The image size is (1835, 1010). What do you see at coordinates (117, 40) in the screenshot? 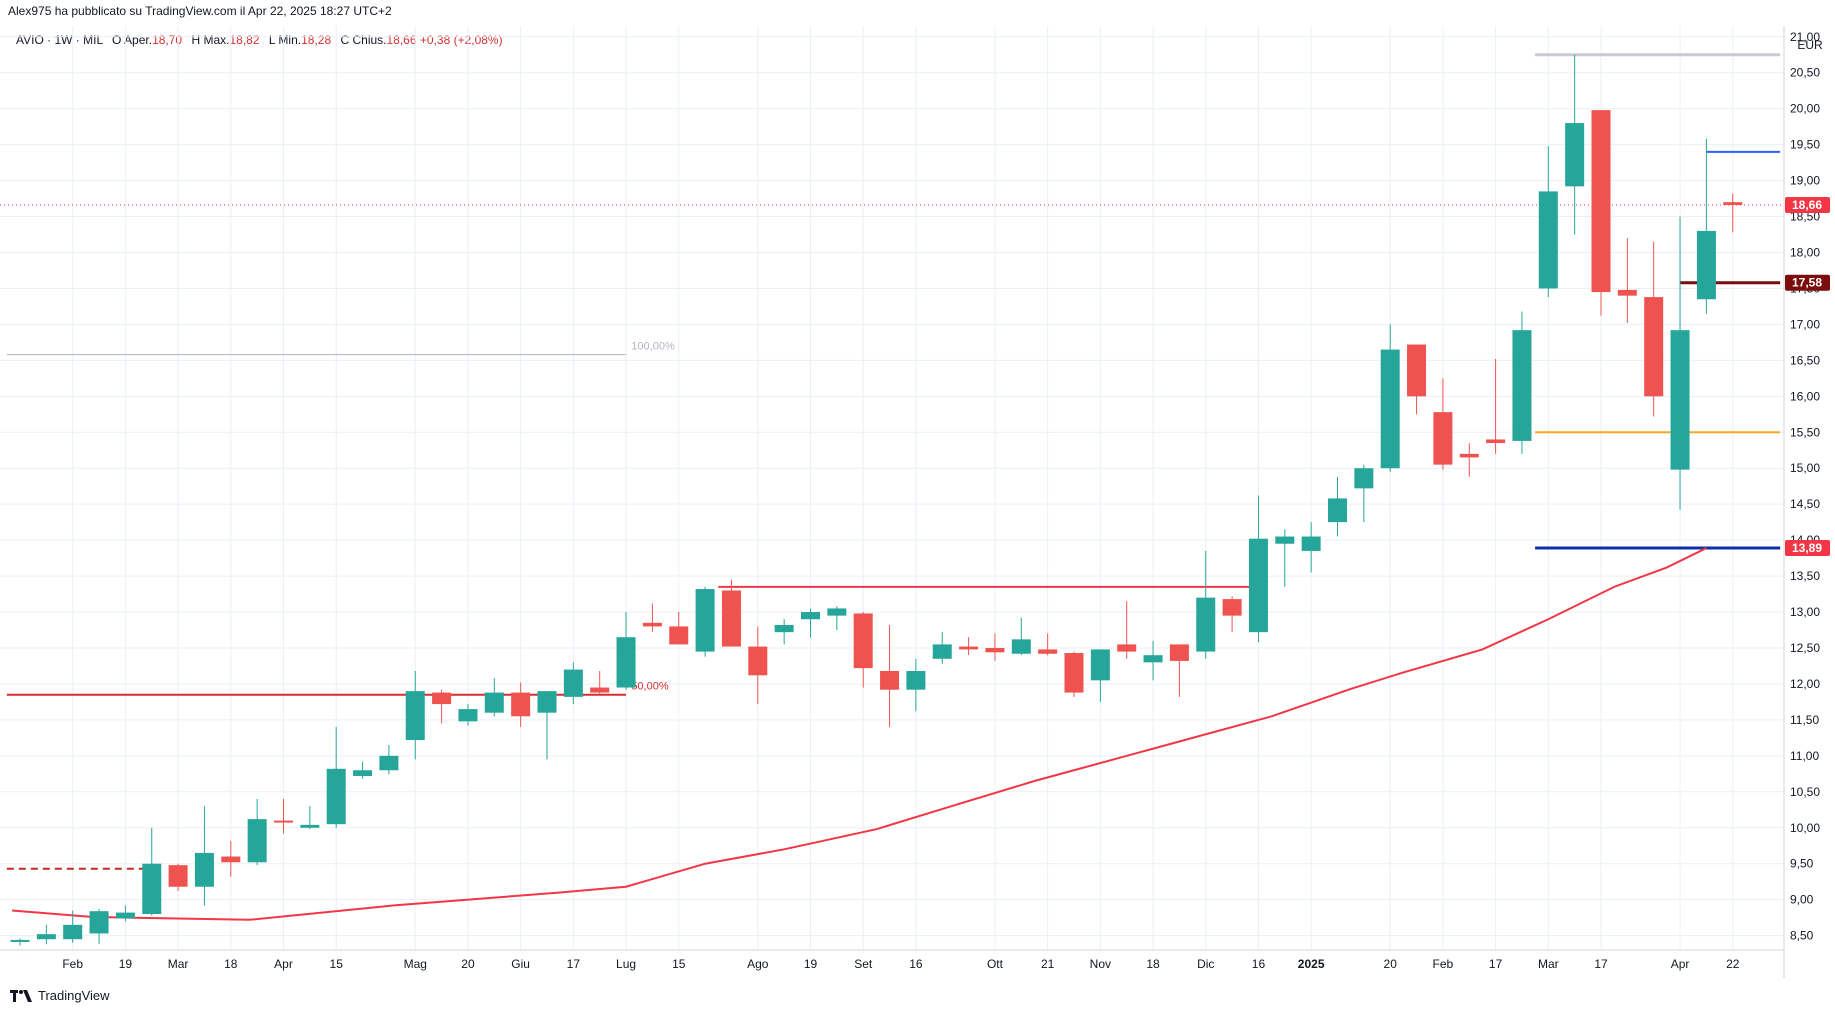
I see `open-key: O` at bounding box center [117, 40].